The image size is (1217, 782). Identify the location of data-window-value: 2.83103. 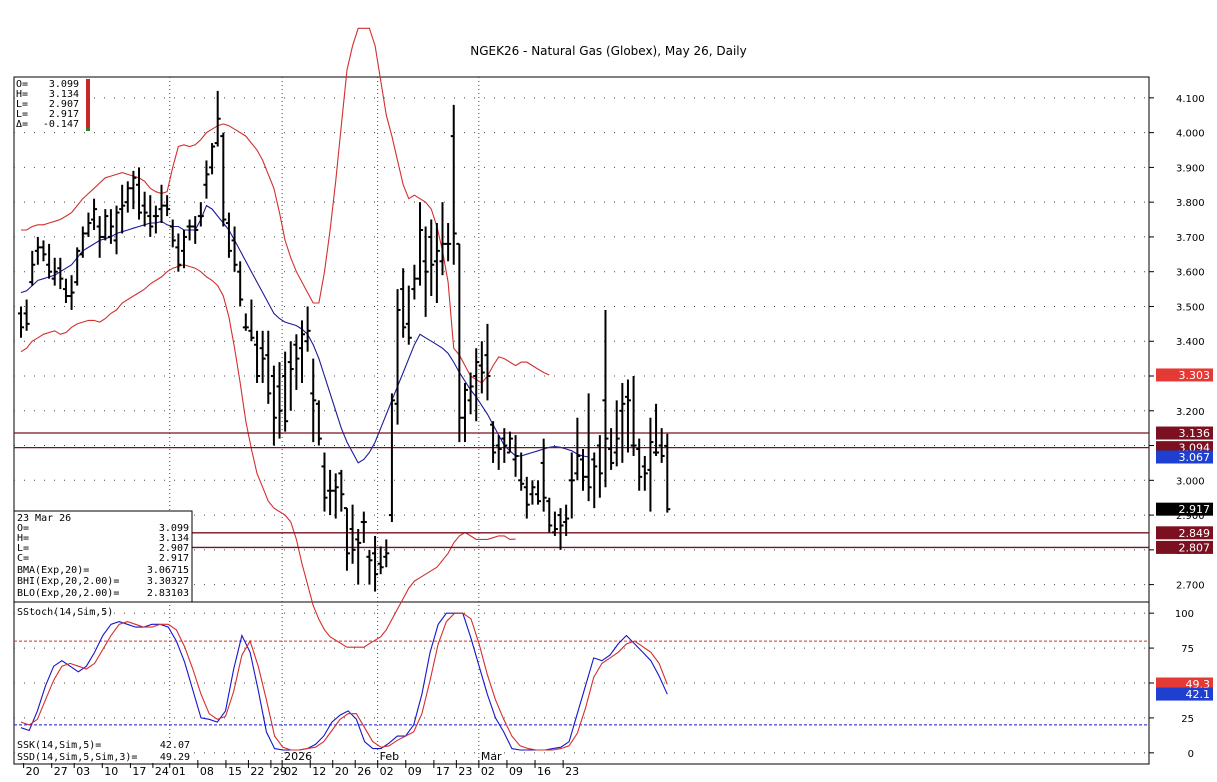
(168, 593).